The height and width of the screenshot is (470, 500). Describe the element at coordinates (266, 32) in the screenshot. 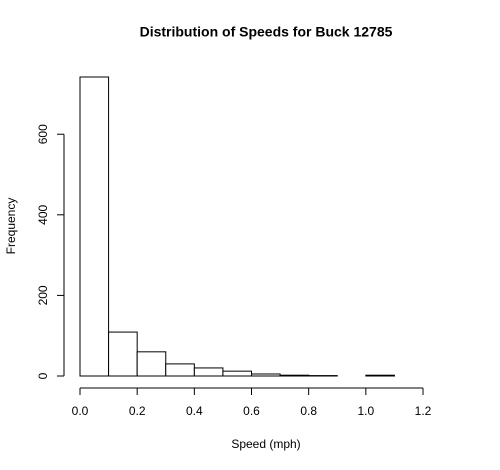

I see `chart-title: Distribution of Speeds for Buck 12785` at that location.